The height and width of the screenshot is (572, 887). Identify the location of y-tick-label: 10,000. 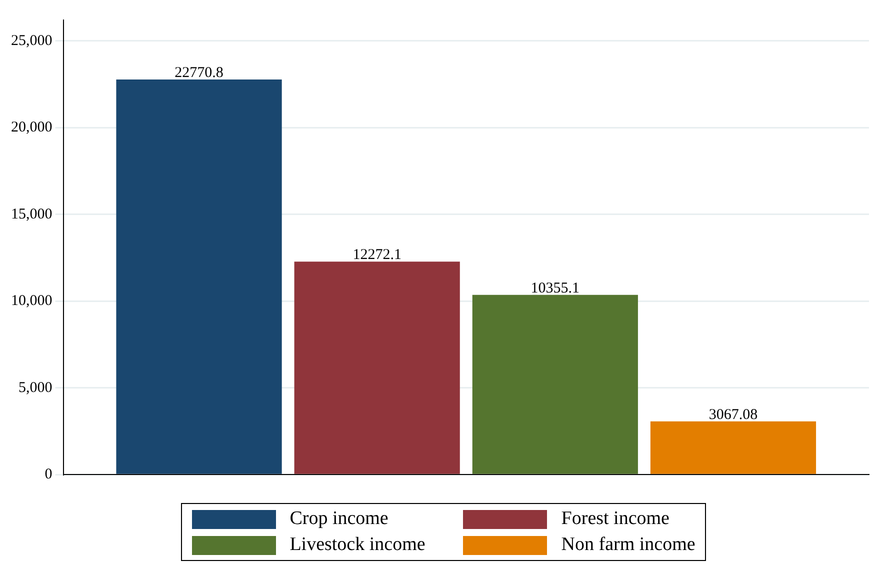
(31, 301).